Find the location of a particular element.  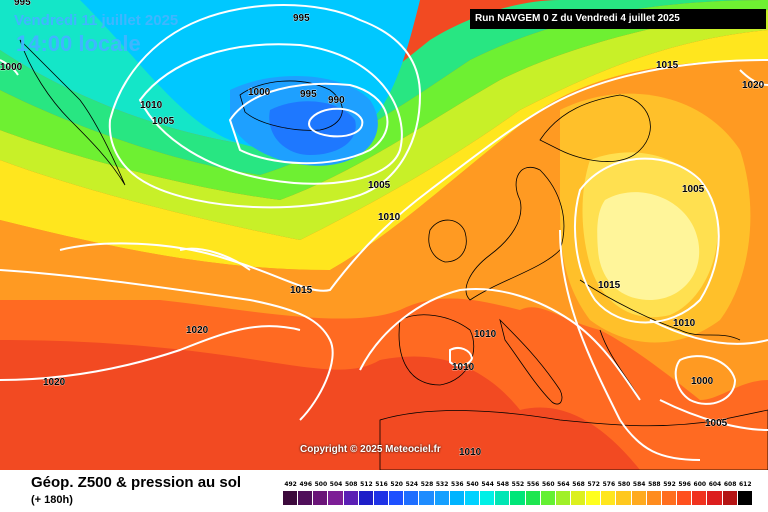

legend-value: 524 is located at coordinates (412, 484).